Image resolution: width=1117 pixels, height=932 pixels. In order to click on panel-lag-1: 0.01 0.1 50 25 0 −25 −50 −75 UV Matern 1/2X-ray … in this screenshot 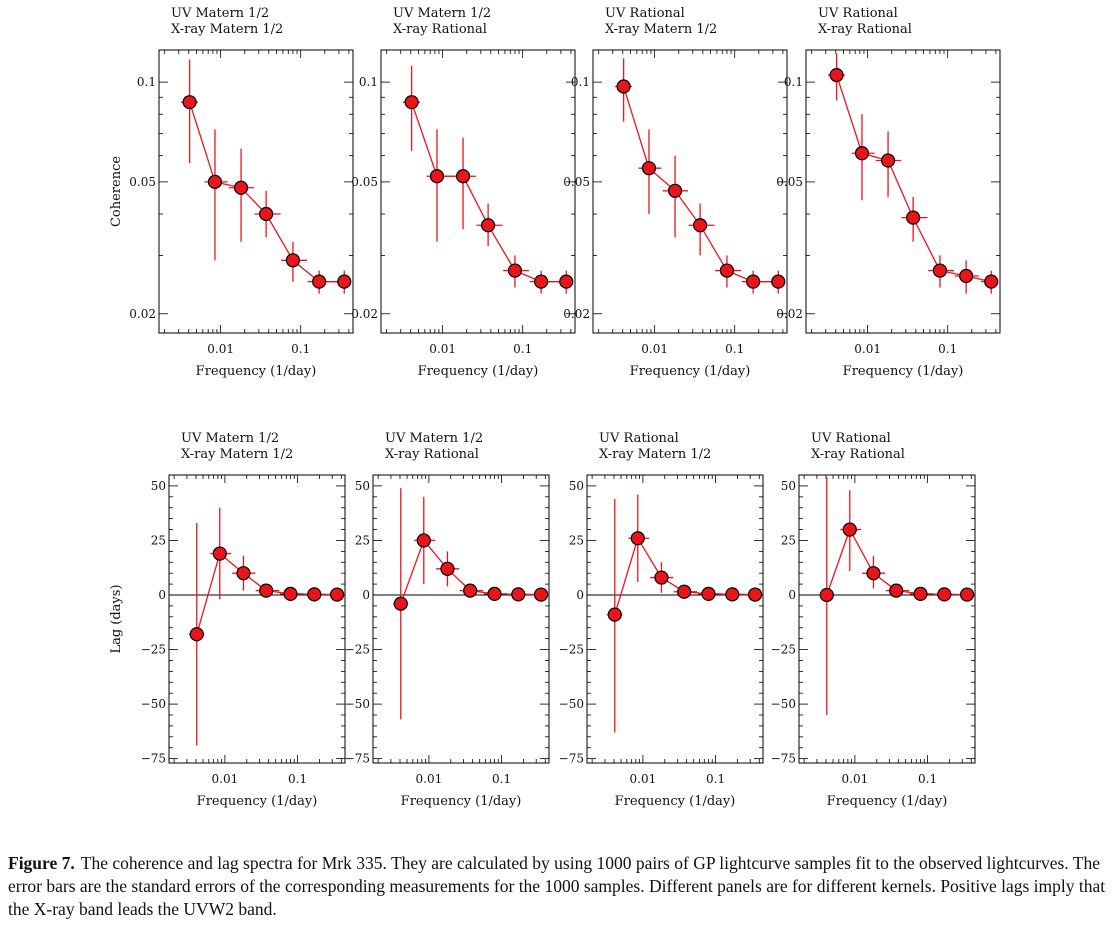, I will do `click(227, 620)`.